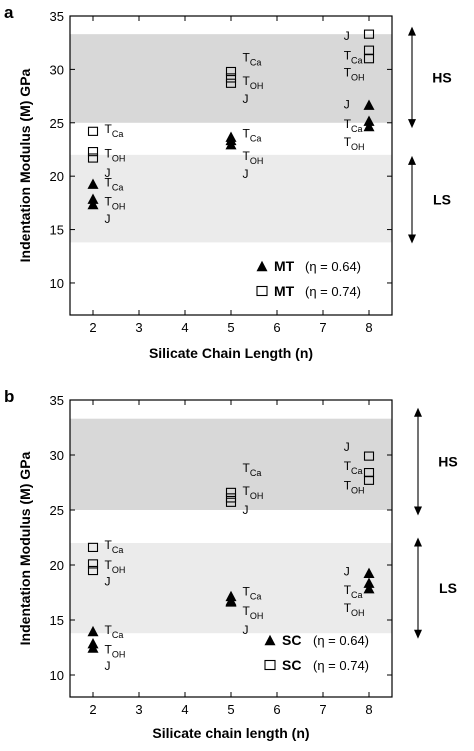  What do you see at coordinates (333, 291) in the screenshot?
I see `legend-eta: (η = 0.74)` at bounding box center [333, 291].